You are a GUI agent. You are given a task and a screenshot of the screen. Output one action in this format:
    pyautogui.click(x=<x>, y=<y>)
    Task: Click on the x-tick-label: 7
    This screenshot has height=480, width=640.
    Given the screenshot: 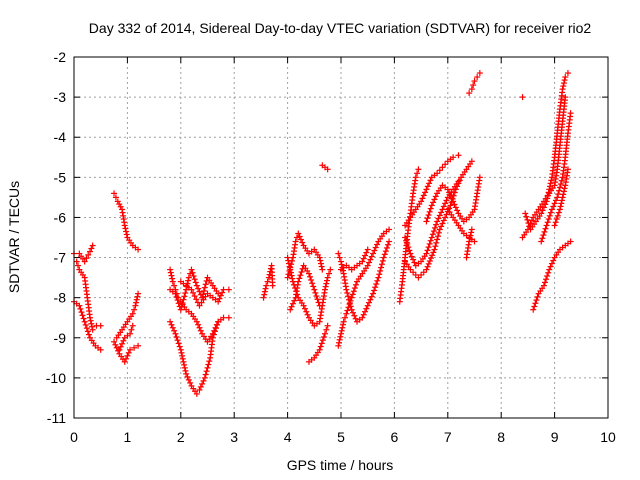 What is the action you would take?
    pyautogui.click(x=448, y=437)
    